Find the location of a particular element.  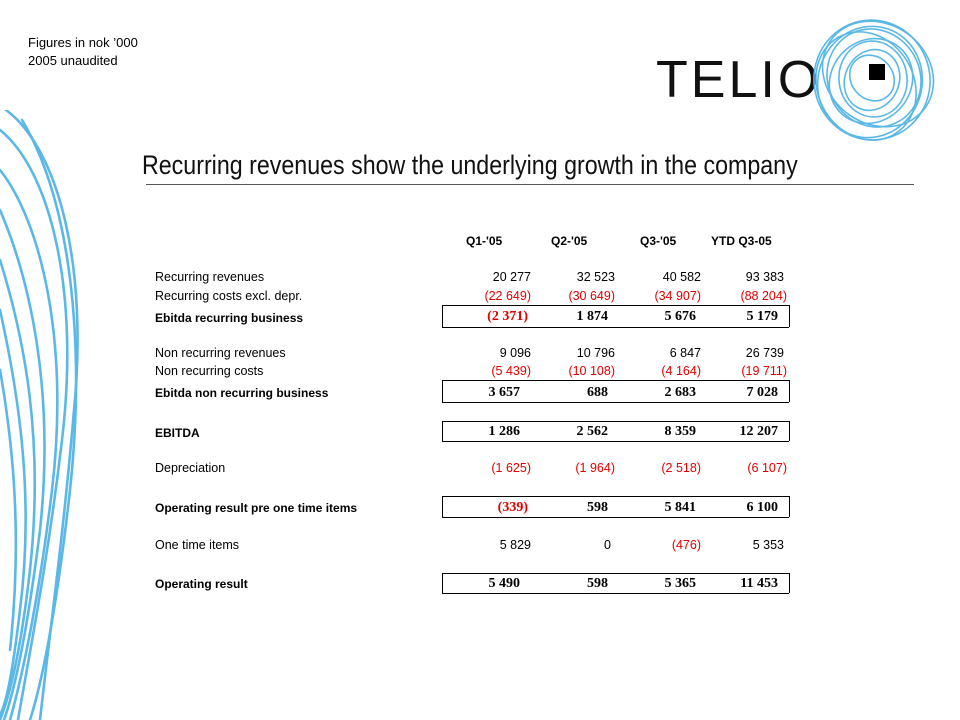

col-header-q2: Q2-'05 is located at coordinates (569, 241).